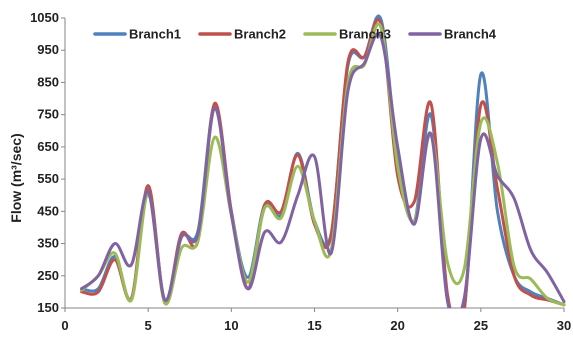 Image resolution: width=573 pixels, height=338 pixels. I want to click on y-tick-label: 150, so click(48, 307).